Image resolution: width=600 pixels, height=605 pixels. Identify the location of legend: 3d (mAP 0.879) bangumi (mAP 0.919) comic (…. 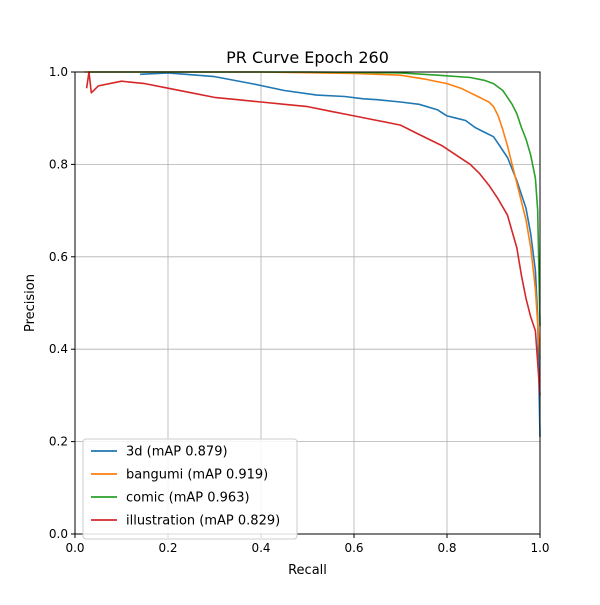
(190, 489).